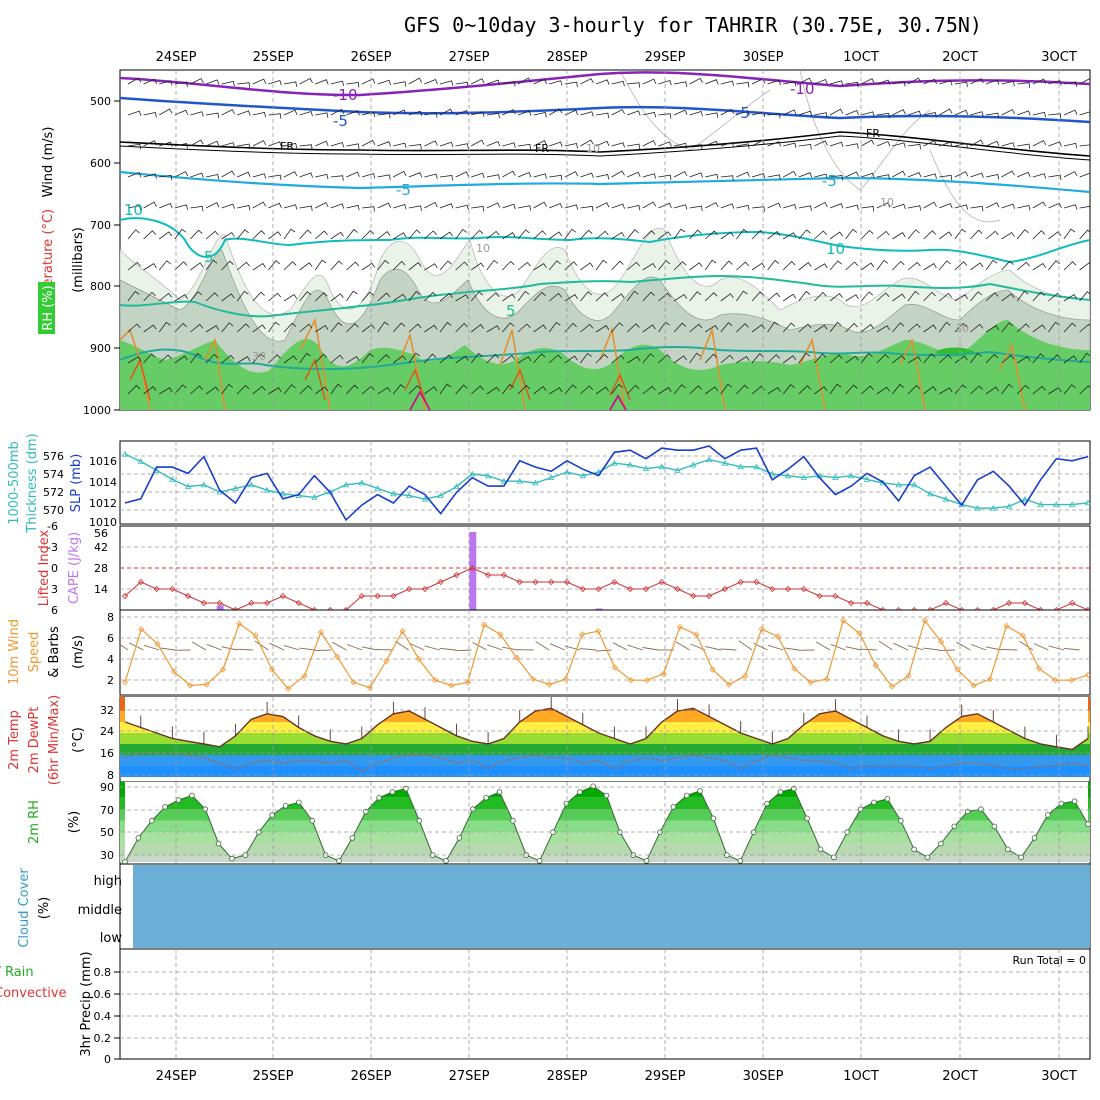 This screenshot has width=1100, height=1100. Describe the element at coordinates (100, 910) in the screenshot. I see `cloud-ticks: high middle low` at that location.